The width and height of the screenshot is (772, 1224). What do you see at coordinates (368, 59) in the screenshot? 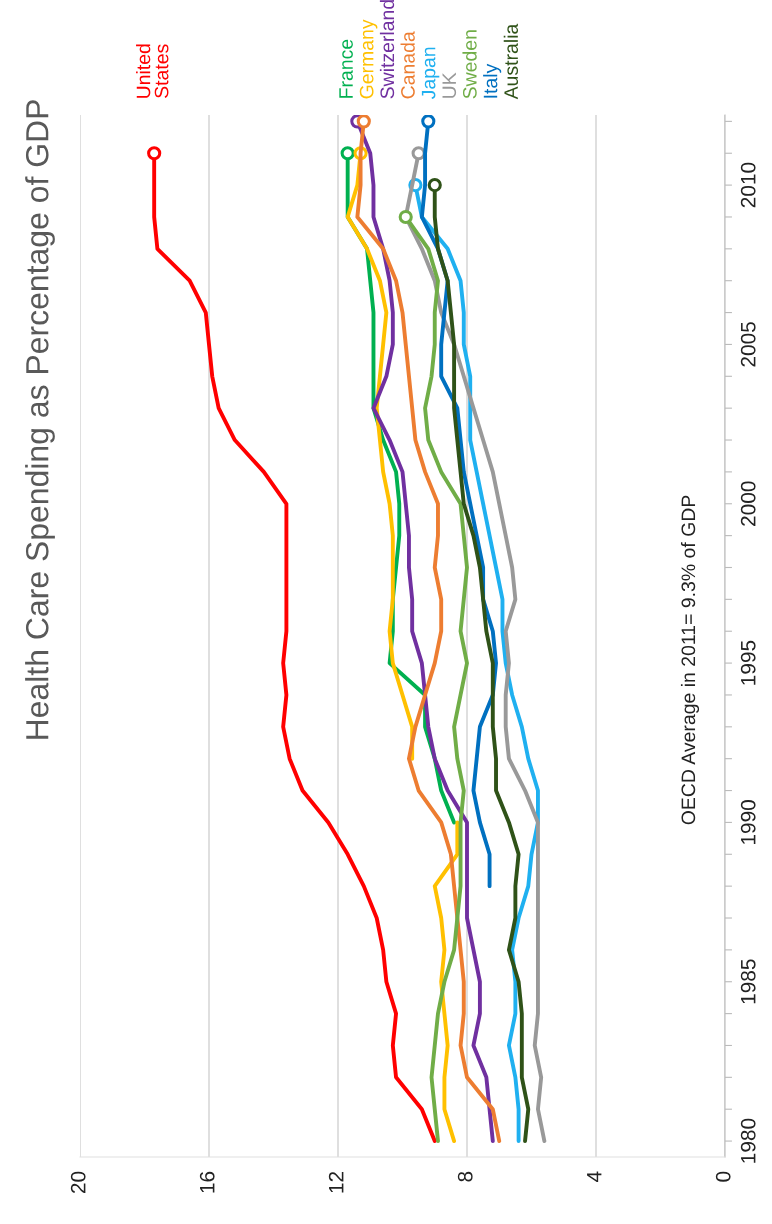
I see `text: Germany` at bounding box center [368, 59].